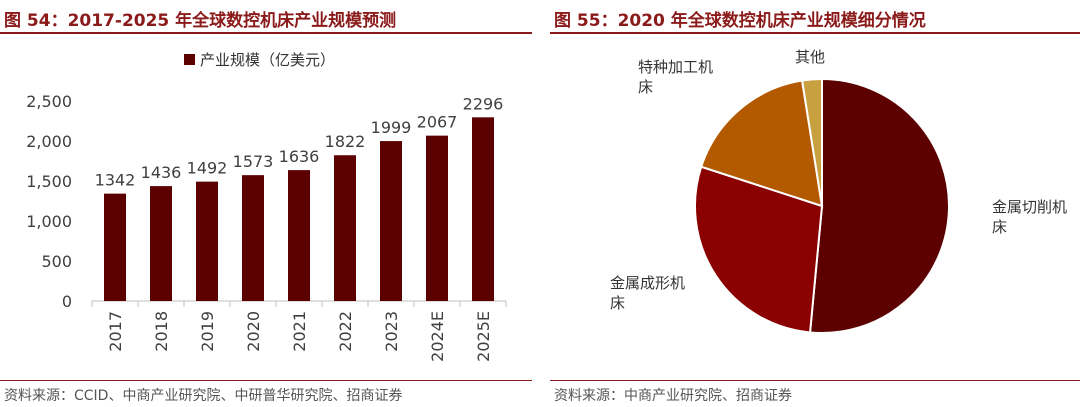 The height and width of the screenshot is (407, 1080). What do you see at coordinates (161, 172) in the screenshot?
I see `bar-value-label: 1436` at bounding box center [161, 172].